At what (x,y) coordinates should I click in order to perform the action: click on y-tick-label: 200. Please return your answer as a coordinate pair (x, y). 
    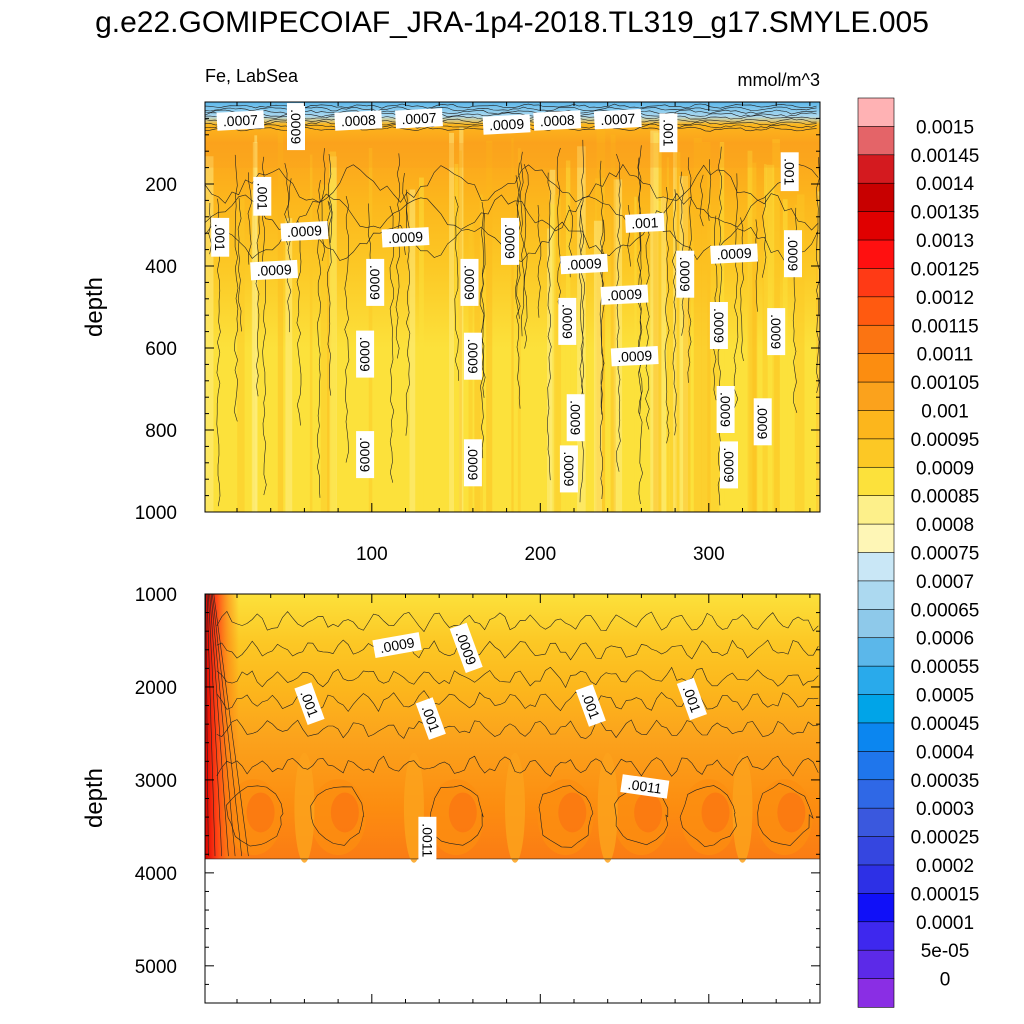
    Looking at the image, I should click on (161, 185).